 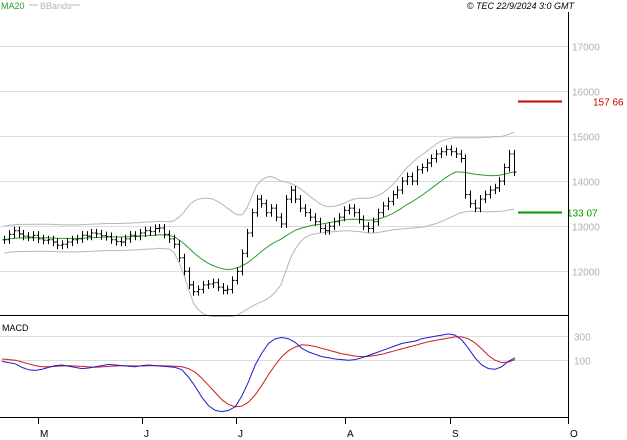 I want to click on x-tick-label: A, so click(x=350, y=434).